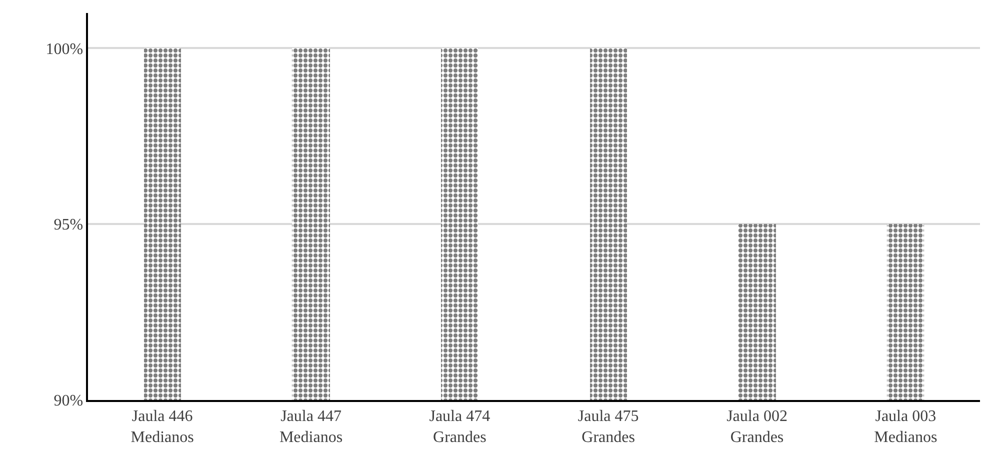 The width and height of the screenshot is (990, 462). What do you see at coordinates (757, 427) in the screenshot?
I see `x-tick-label: Jaula 002 Grandes` at bounding box center [757, 427].